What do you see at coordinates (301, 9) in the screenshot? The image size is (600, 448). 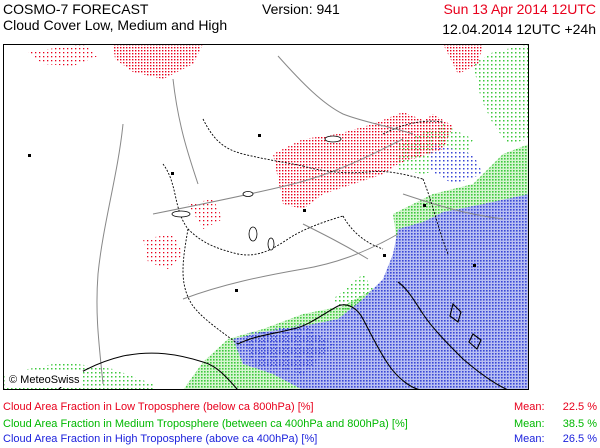 I see `version-label: Version: 941` at bounding box center [301, 9].